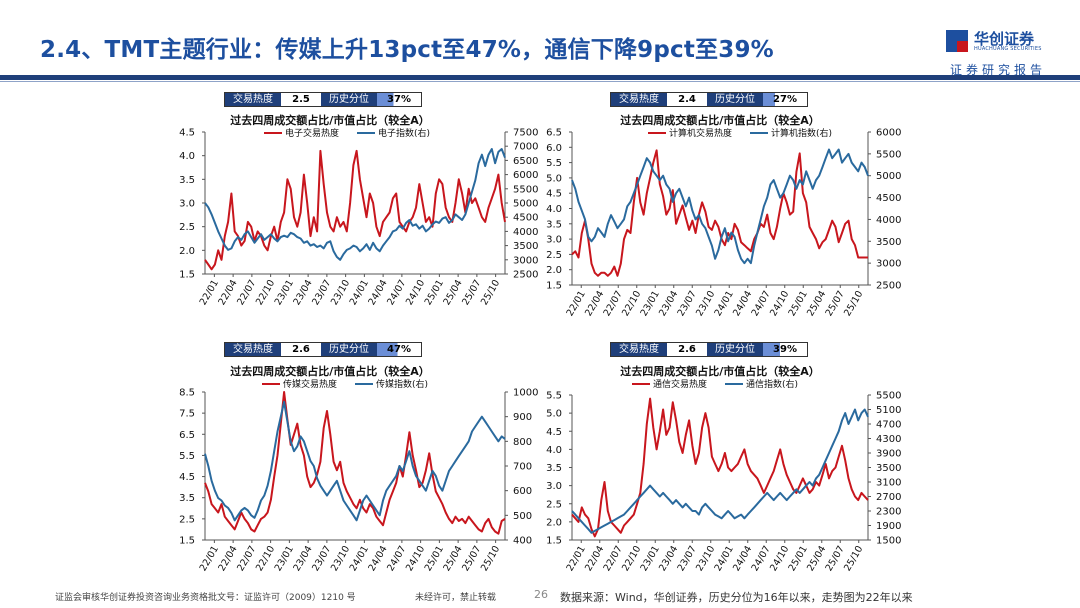 The width and height of the screenshot is (1080, 608). What do you see at coordinates (687, 303) in the screenshot?
I see `x-tick-label: 23/07` at bounding box center [687, 303].